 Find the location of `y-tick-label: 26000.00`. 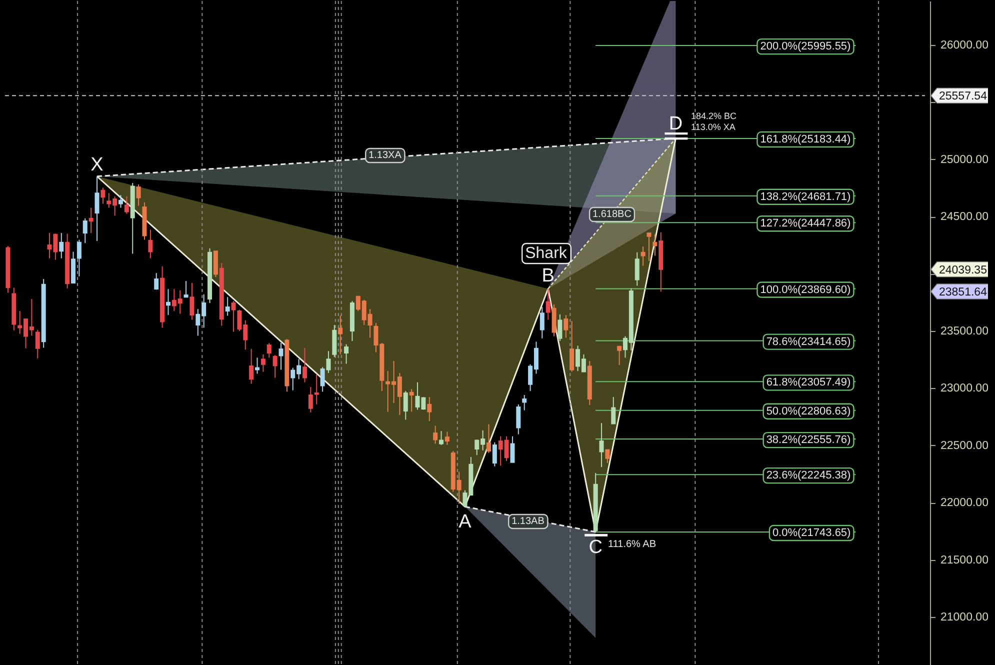

y-tick-label: 26000.00 is located at coordinates (964, 46).